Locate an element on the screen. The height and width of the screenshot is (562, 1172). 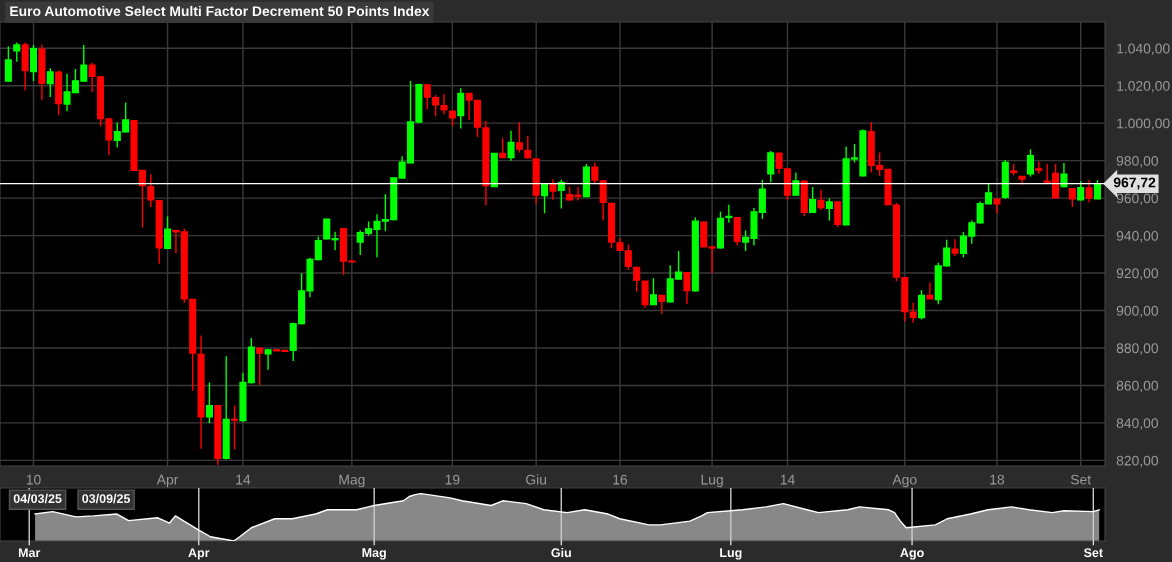
y-tick-label: 1.040,00 is located at coordinates (1143, 49).